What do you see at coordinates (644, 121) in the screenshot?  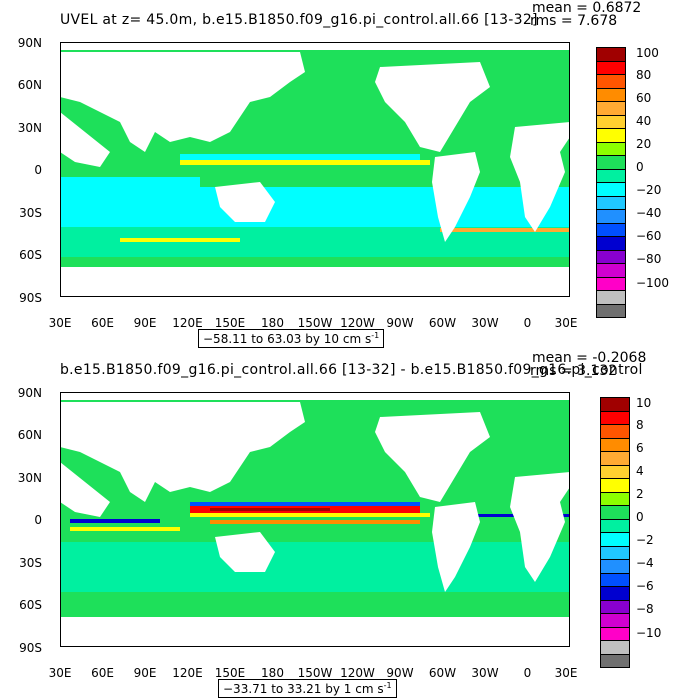 I see `top-colorbar-label: 40` at bounding box center [644, 121].